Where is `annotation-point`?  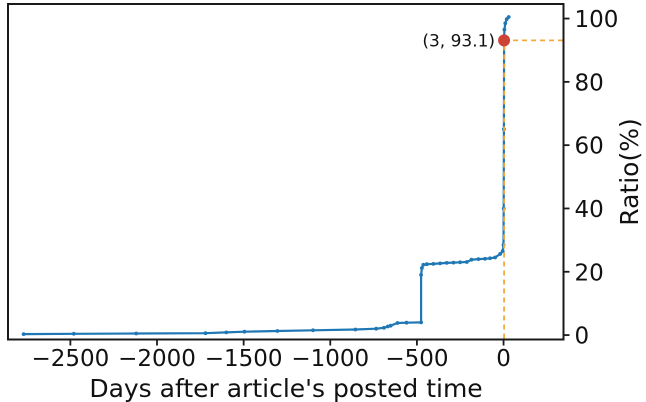
annotation-point is located at coordinates (504, 40).